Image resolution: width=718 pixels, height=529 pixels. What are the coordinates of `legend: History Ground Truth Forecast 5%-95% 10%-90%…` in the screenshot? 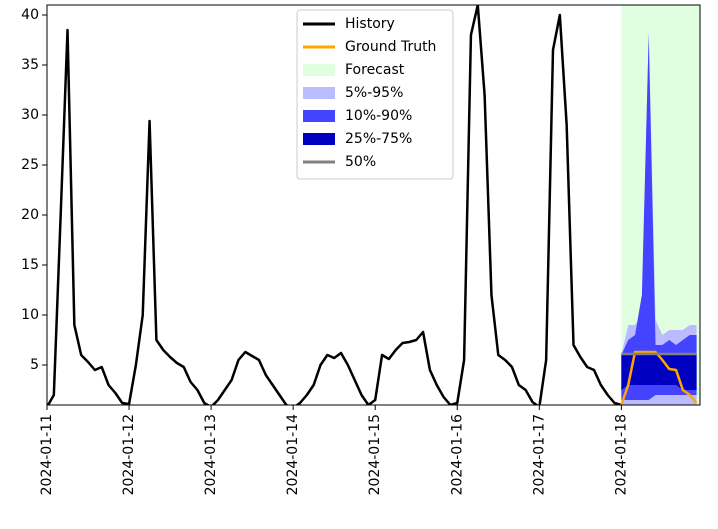 It's located at (375, 94).